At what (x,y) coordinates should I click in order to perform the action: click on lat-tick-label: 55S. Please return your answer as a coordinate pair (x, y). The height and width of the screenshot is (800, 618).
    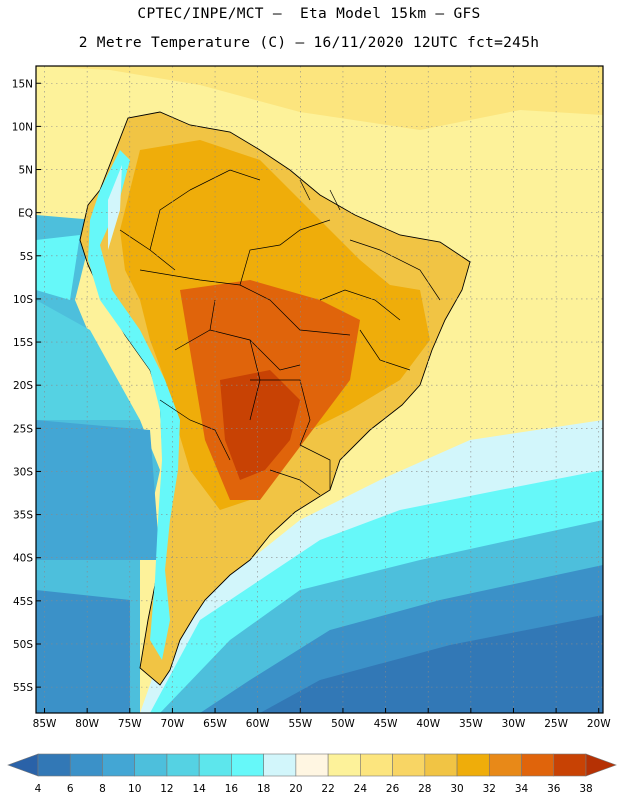
    Looking at the image, I should click on (23, 688).